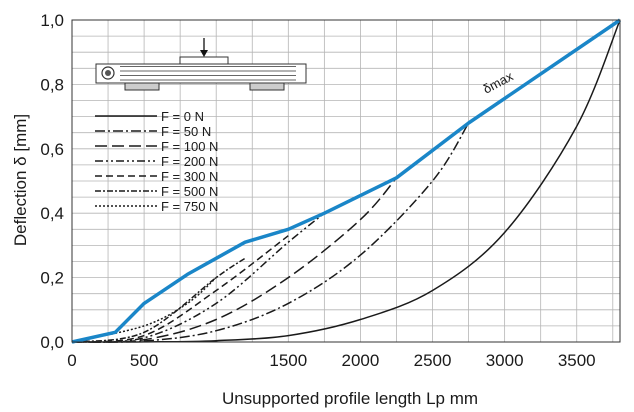  What do you see at coordinates (189, 191) in the screenshot?
I see `legend-label-5: F = 500 N` at bounding box center [189, 191].